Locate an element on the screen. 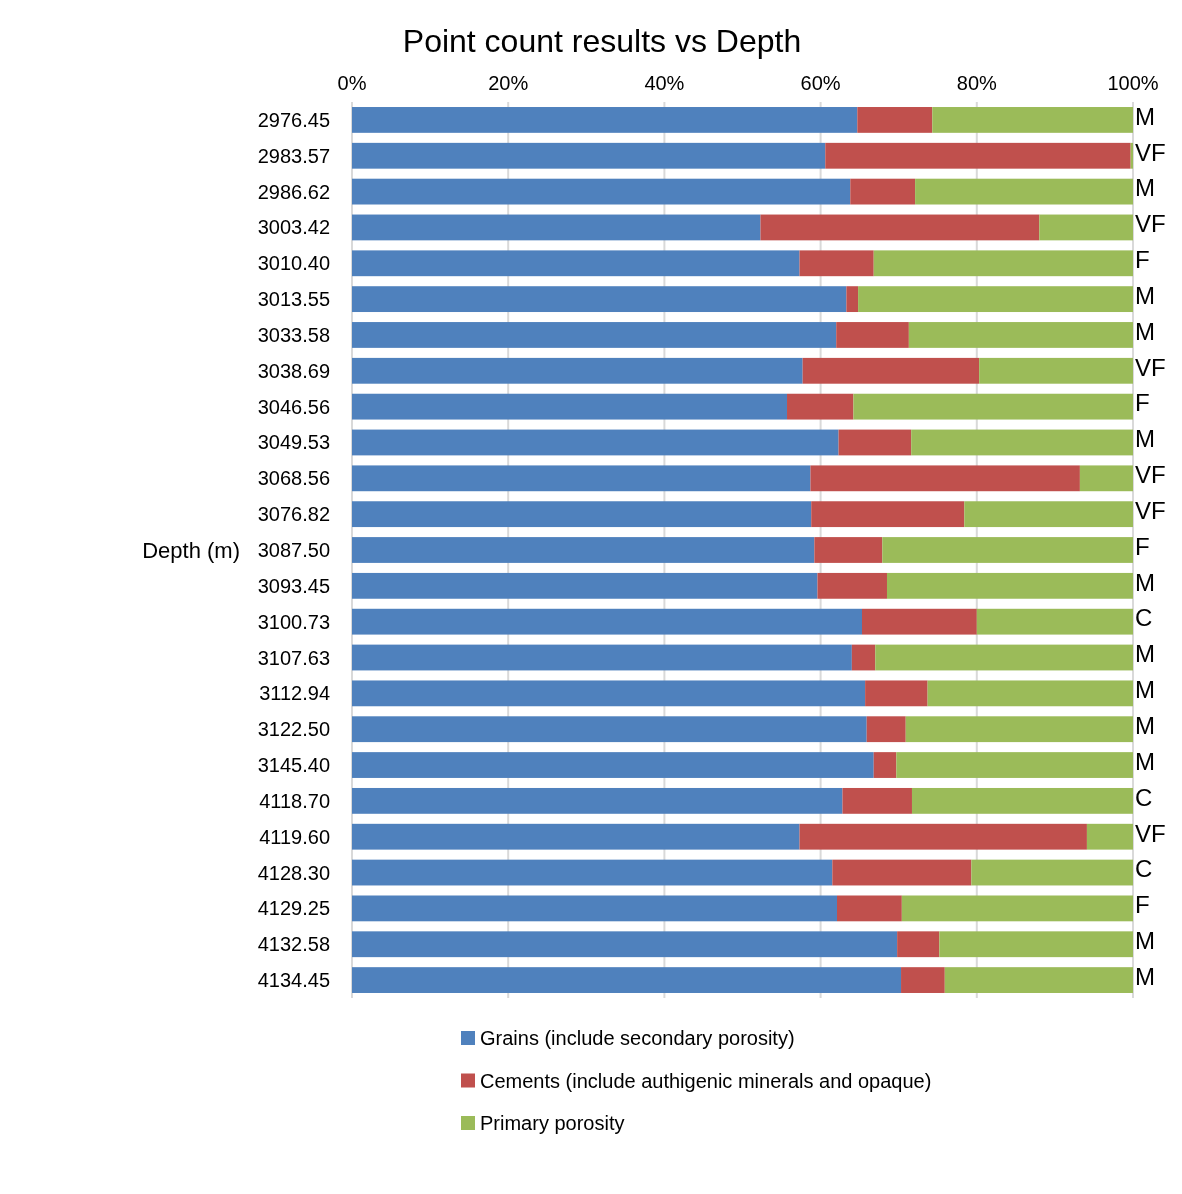 Image resolution: width=1182 pixels, height=1194 pixels. y-tick-label: 4118.70 is located at coordinates (294, 800).